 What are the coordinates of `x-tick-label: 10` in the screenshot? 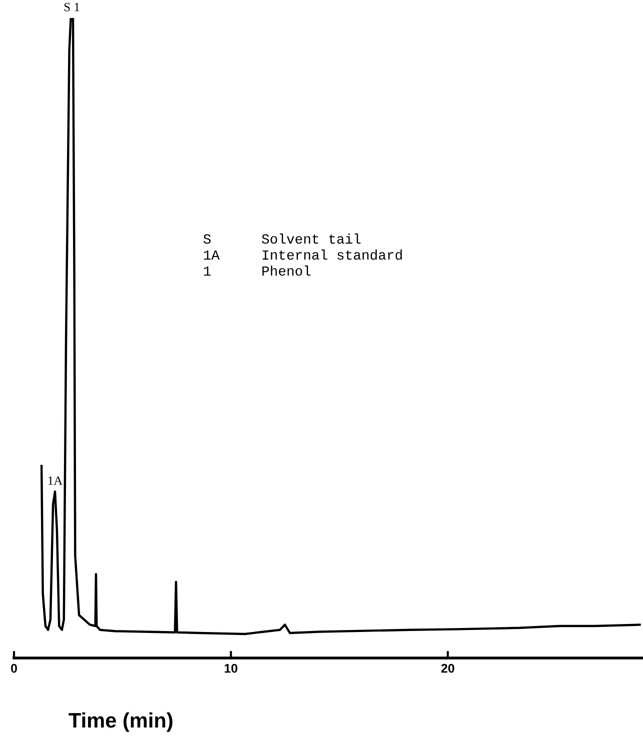 It's located at (231, 668).